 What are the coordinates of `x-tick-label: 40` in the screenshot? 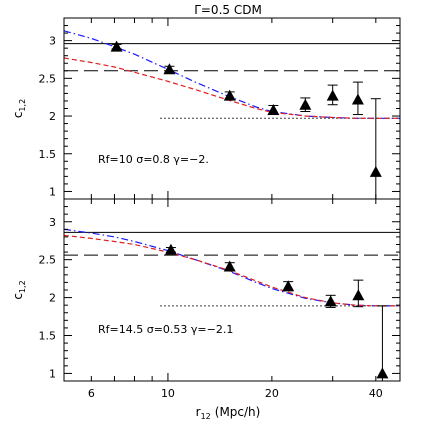 It's located at (376, 393).